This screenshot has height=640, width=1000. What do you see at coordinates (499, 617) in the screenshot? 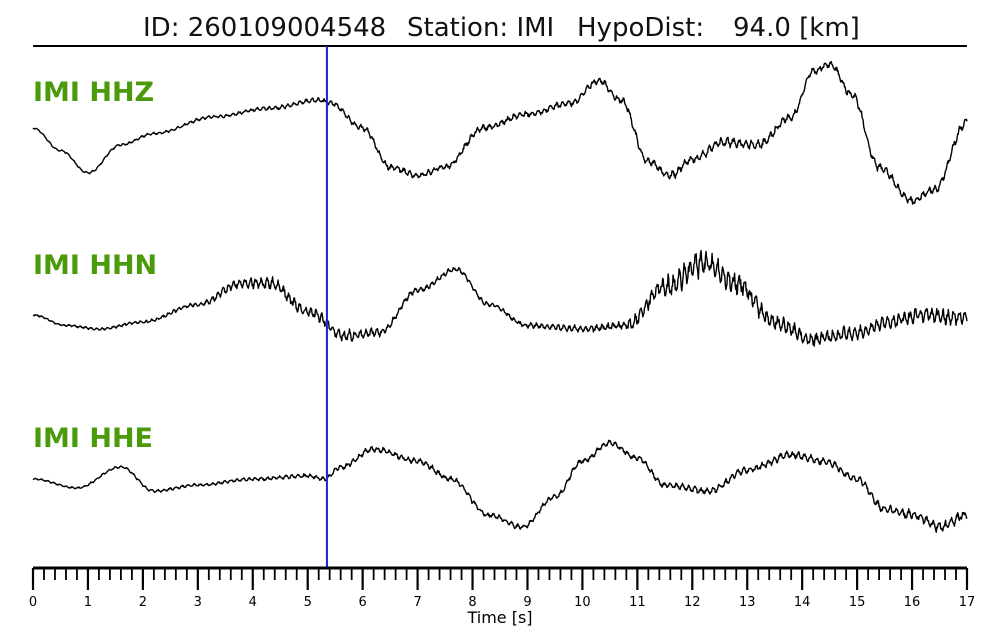
I see `x-axis-label: Time [s]` at bounding box center [499, 617].